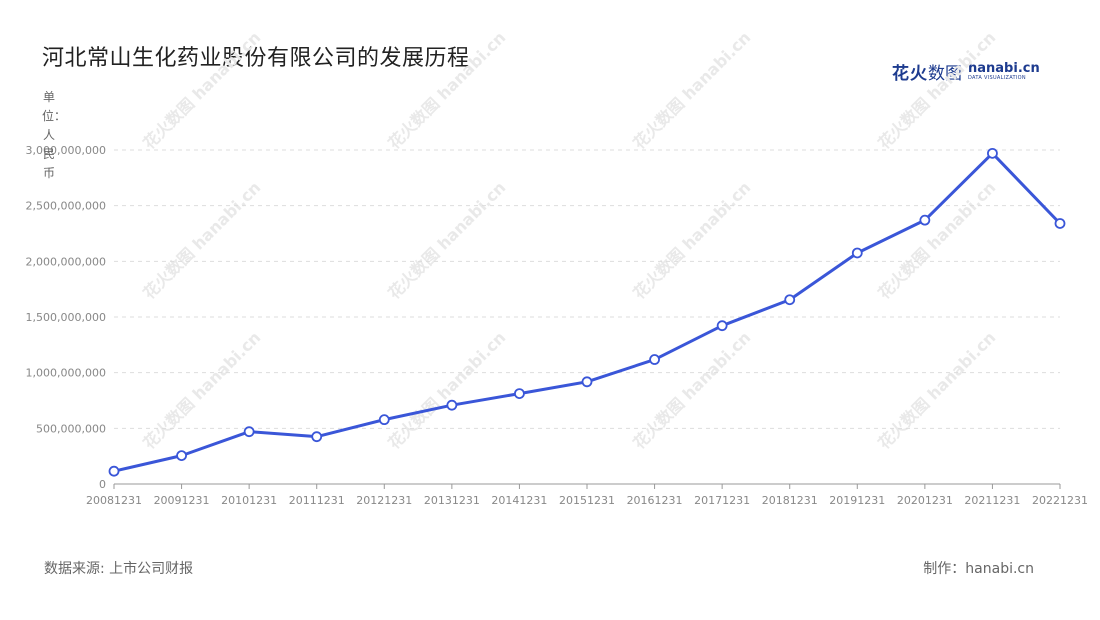  I want to click on data-source: 数据来源: 上市公司财报, so click(119, 569).